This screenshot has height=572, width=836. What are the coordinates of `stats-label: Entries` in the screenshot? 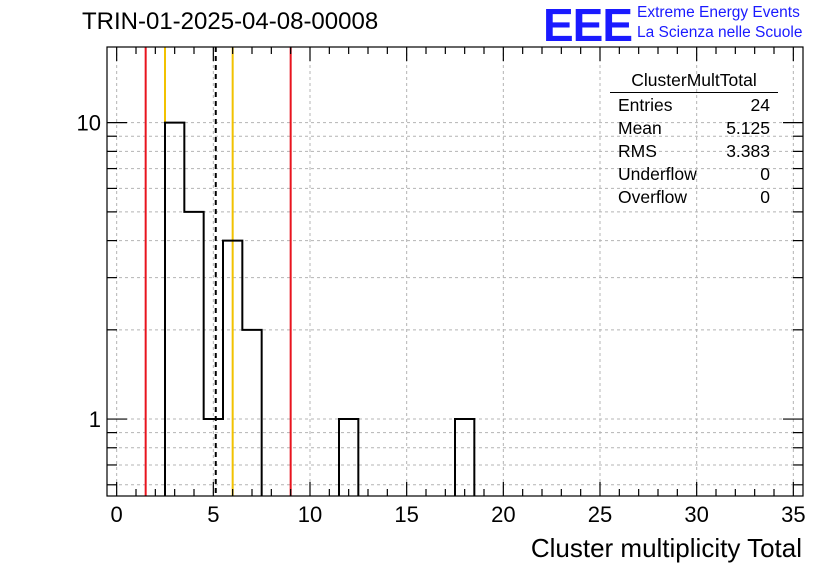 It's located at (645, 105).